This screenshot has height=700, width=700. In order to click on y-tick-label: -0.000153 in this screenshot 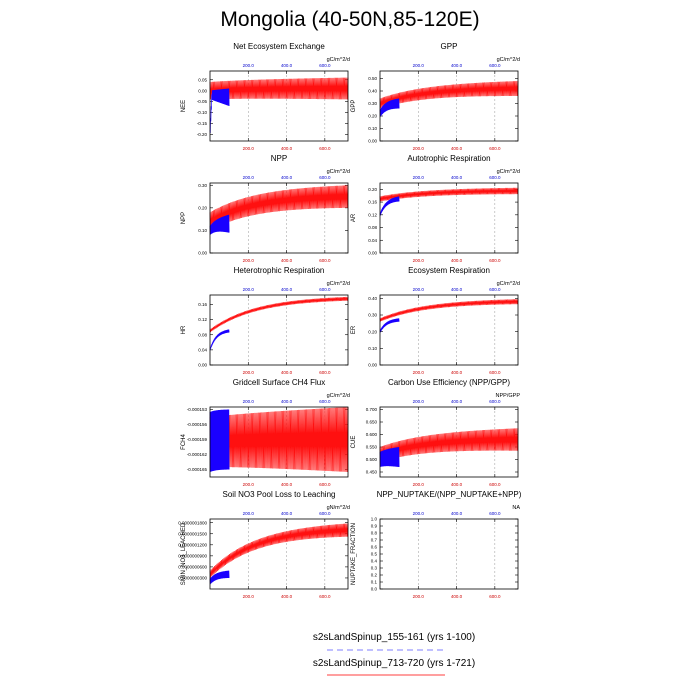, I will do `click(197, 409)`.